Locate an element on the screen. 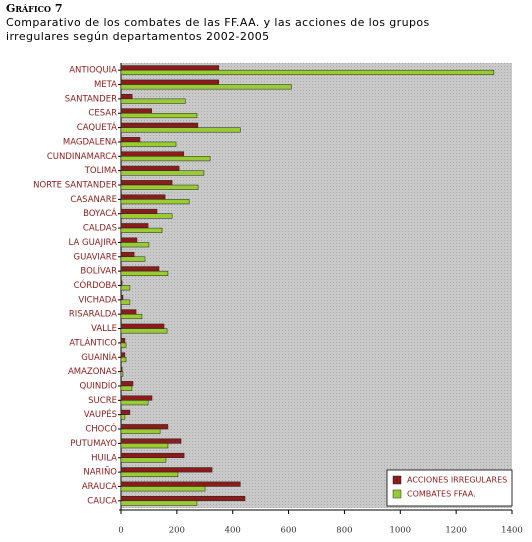 The width and height of the screenshot is (532, 542). y-tick-label: META is located at coordinates (105, 85).